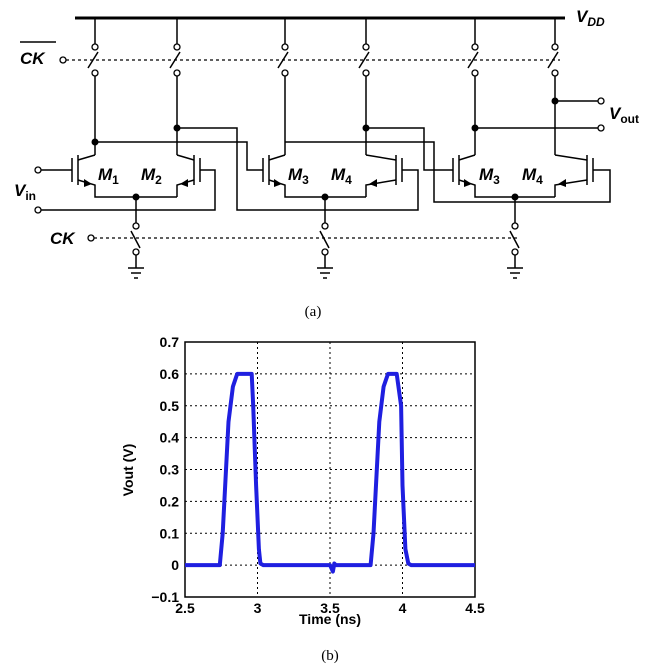 The width and height of the screenshot is (660, 669). I want to click on m3-label: M3, so click(298, 176).